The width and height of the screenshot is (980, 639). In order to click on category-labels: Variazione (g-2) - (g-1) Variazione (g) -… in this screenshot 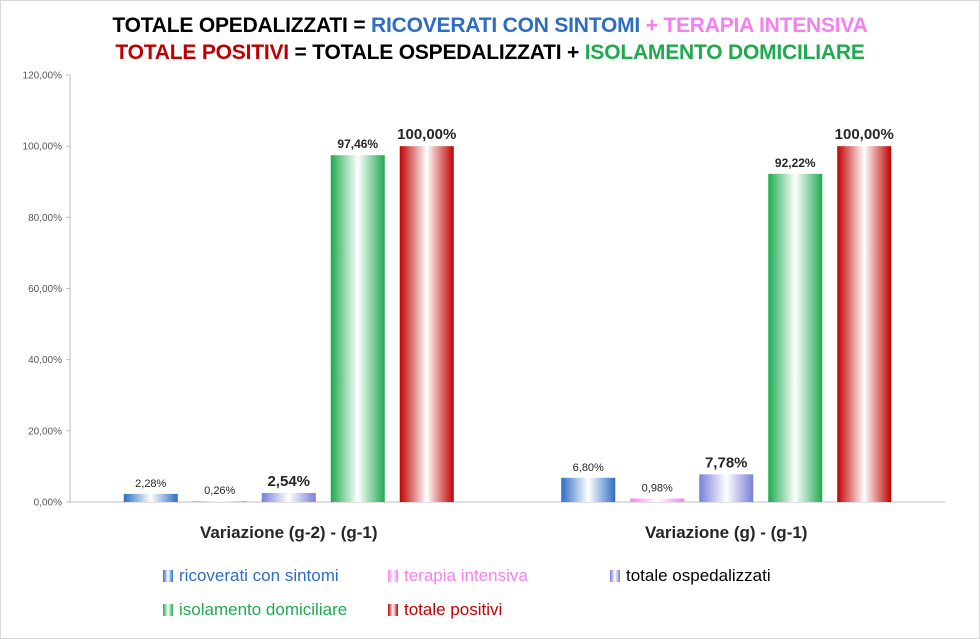, I will do `click(504, 532)`.